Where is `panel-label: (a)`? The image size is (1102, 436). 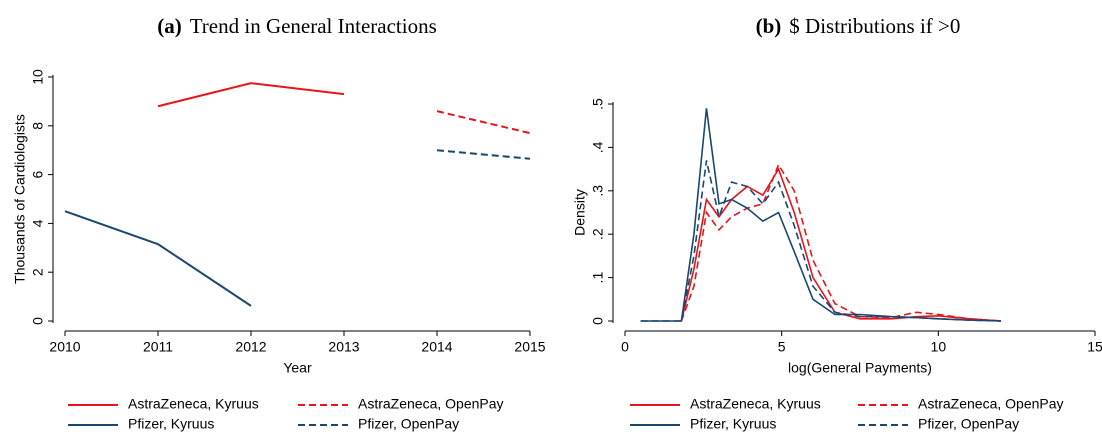
panel-label: (a) is located at coordinates (169, 26).